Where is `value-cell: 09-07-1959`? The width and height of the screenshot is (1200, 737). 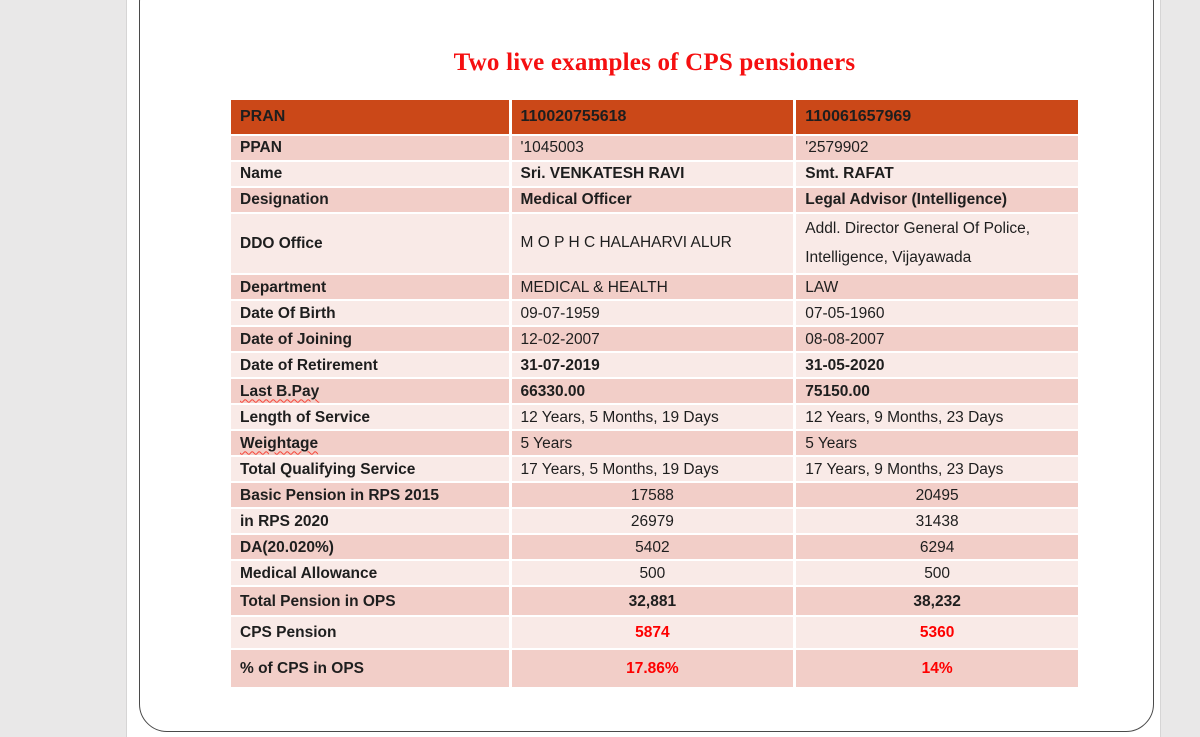 value-cell: 09-07-1959 is located at coordinates (652, 313).